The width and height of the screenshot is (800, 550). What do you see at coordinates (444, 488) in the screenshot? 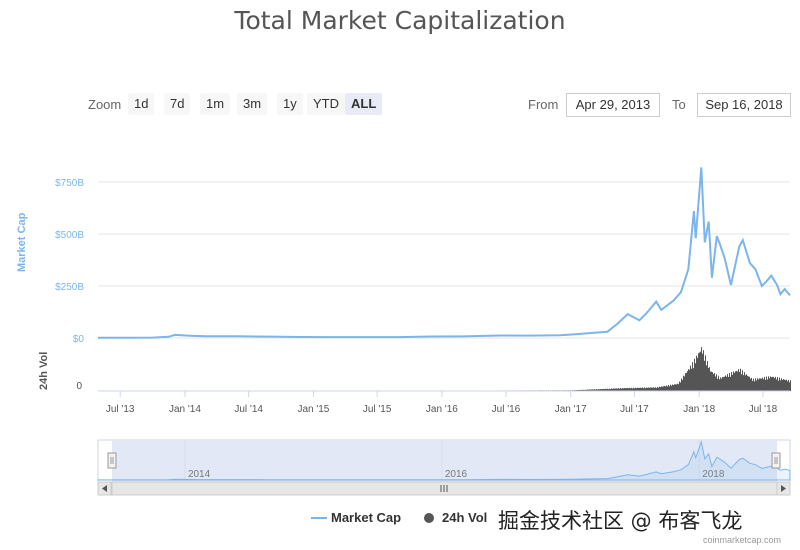
I see `scrollbar-grip` at bounding box center [444, 488].